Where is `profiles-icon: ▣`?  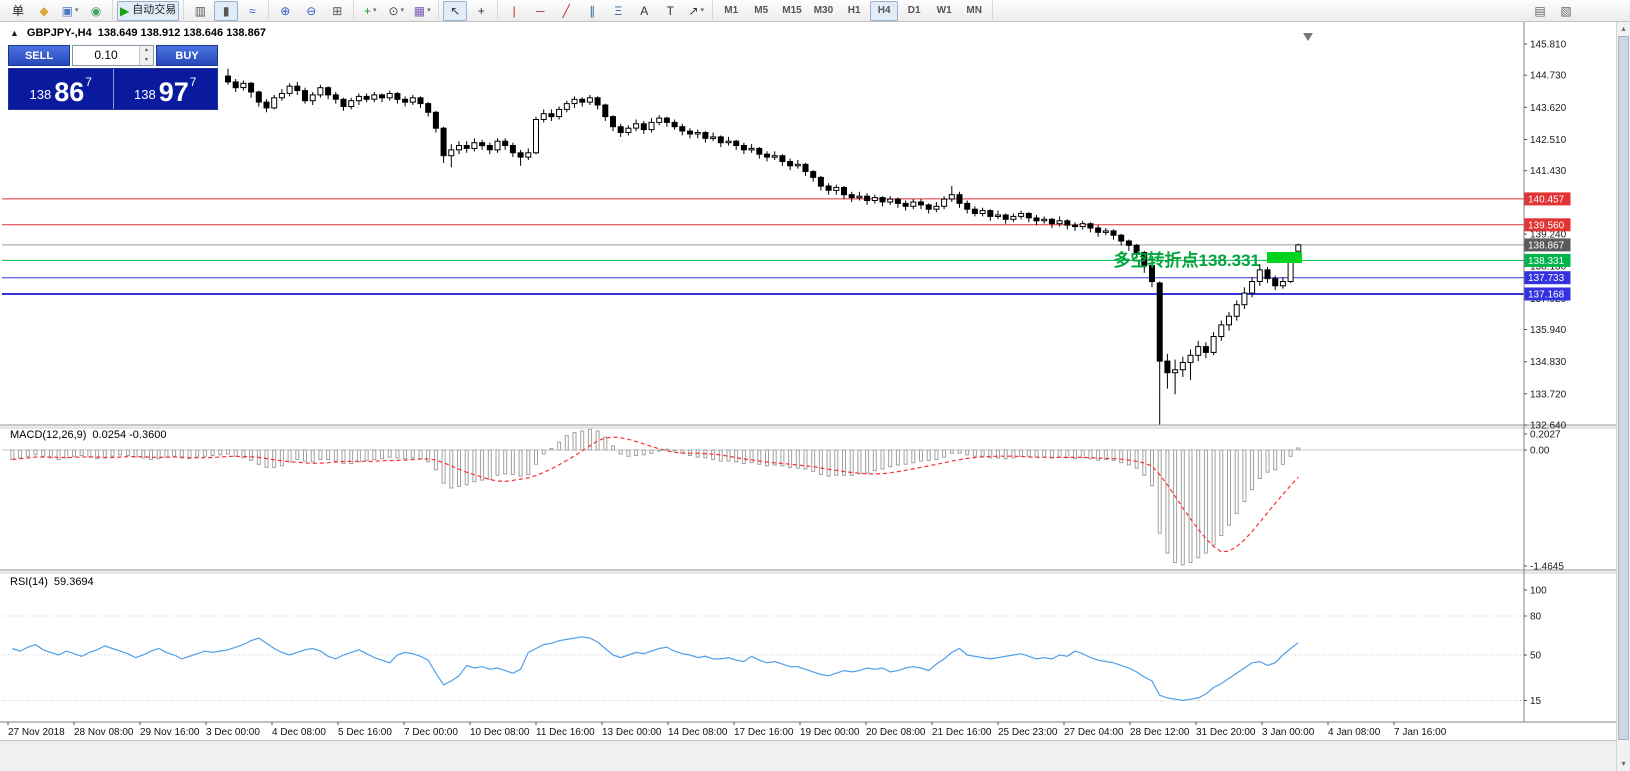 profiles-icon: ▣ is located at coordinates (67, 10).